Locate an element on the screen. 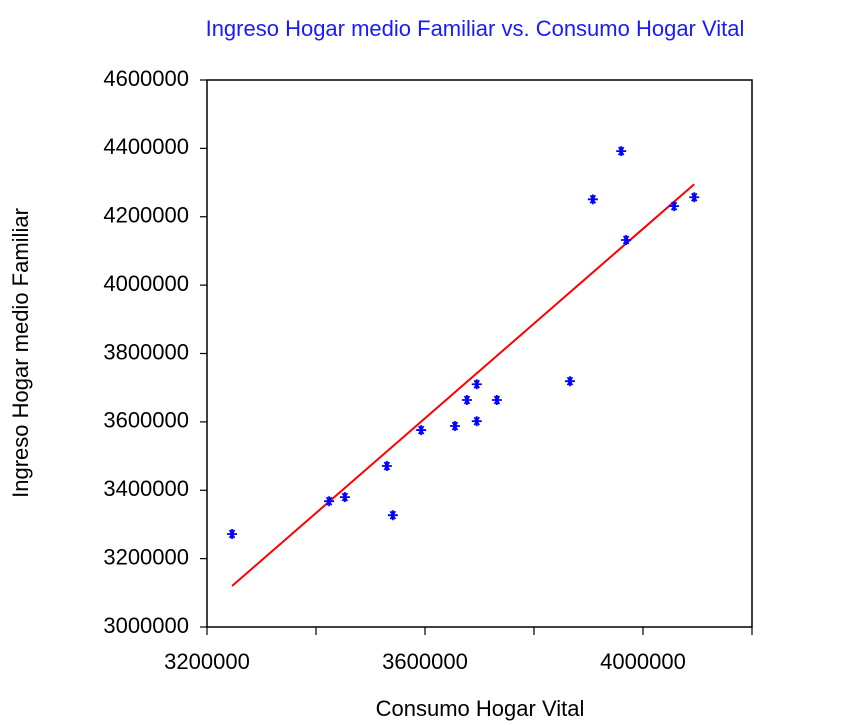 This screenshot has width=850, height=725. y-tick-label: 4400000 is located at coordinates (146, 146).